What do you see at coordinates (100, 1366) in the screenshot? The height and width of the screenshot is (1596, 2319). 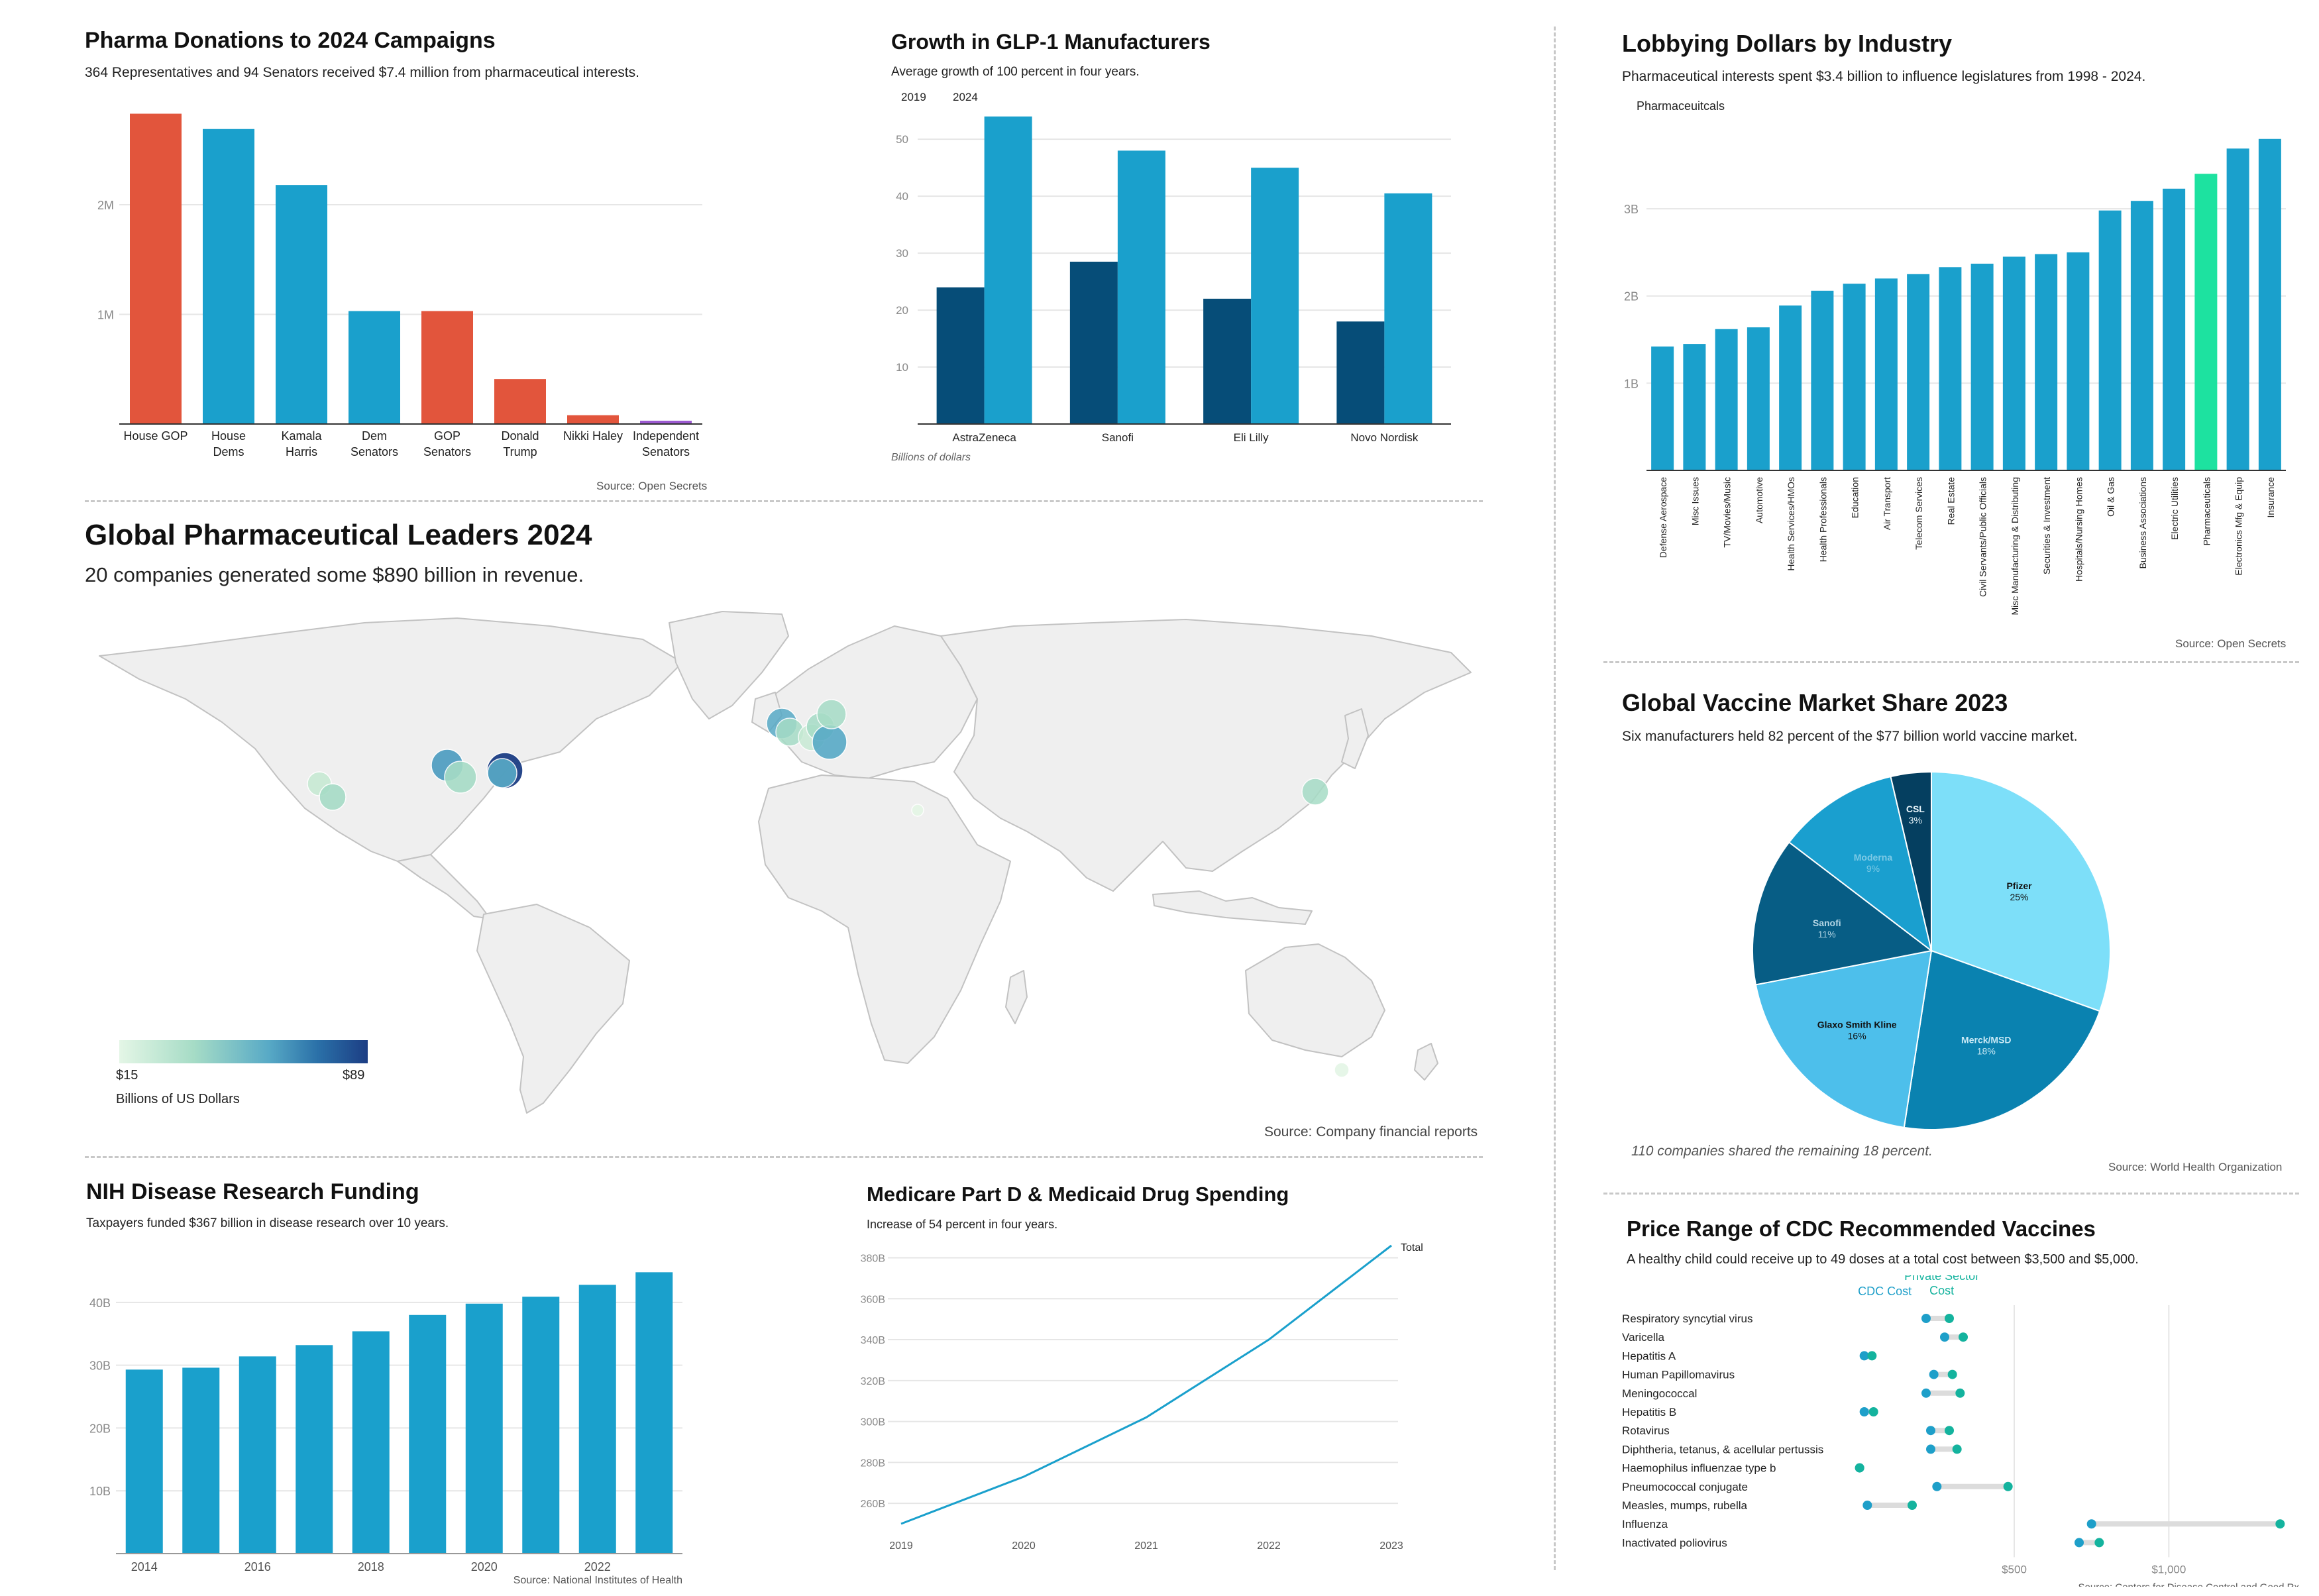 I see `y-tick-label: 30B` at bounding box center [100, 1366].